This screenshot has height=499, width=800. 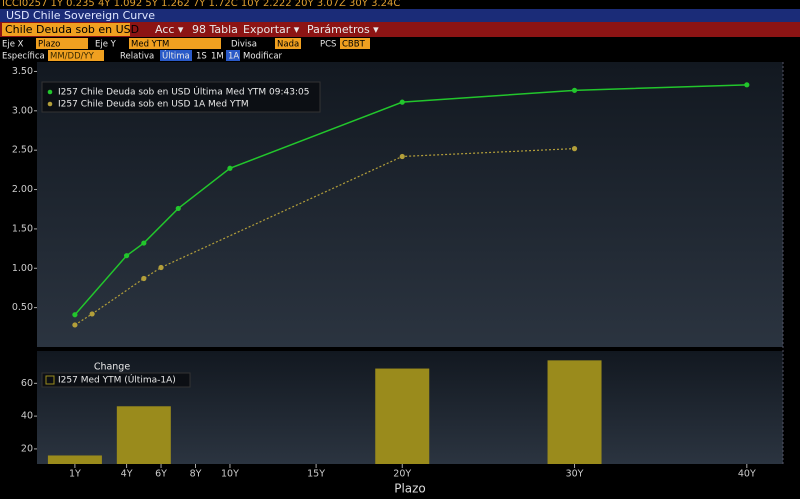 I want to click on y-tick-label: 1.50, so click(x=22, y=228).